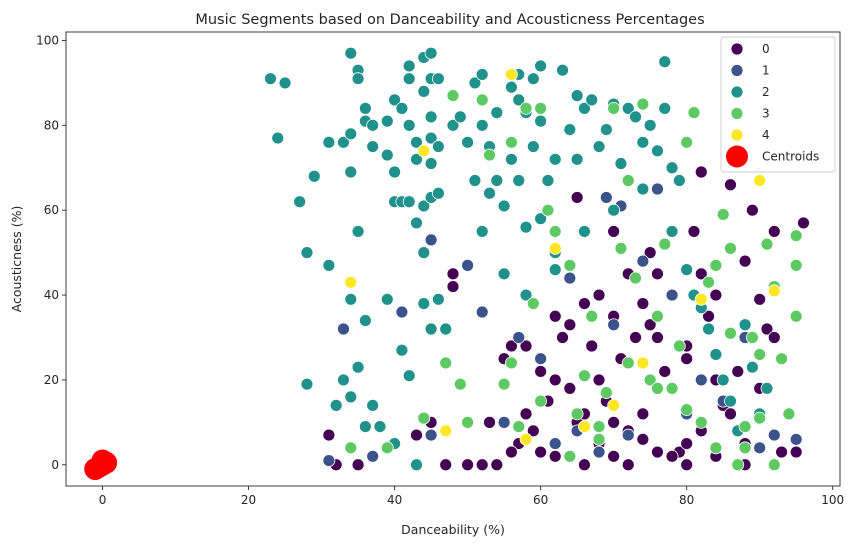  What do you see at coordinates (790, 157) in the screenshot?
I see `legend-label: Centroids` at bounding box center [790, 157].